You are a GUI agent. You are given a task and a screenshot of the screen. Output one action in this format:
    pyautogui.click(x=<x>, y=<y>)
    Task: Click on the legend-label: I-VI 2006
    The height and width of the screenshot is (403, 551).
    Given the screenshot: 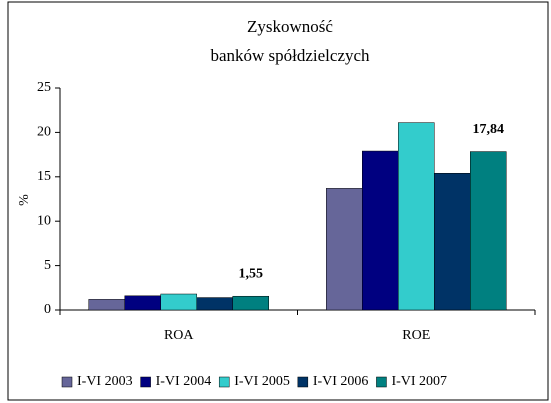 What is the action you would take?
    pyautogui.click(x=341, y=381)
    